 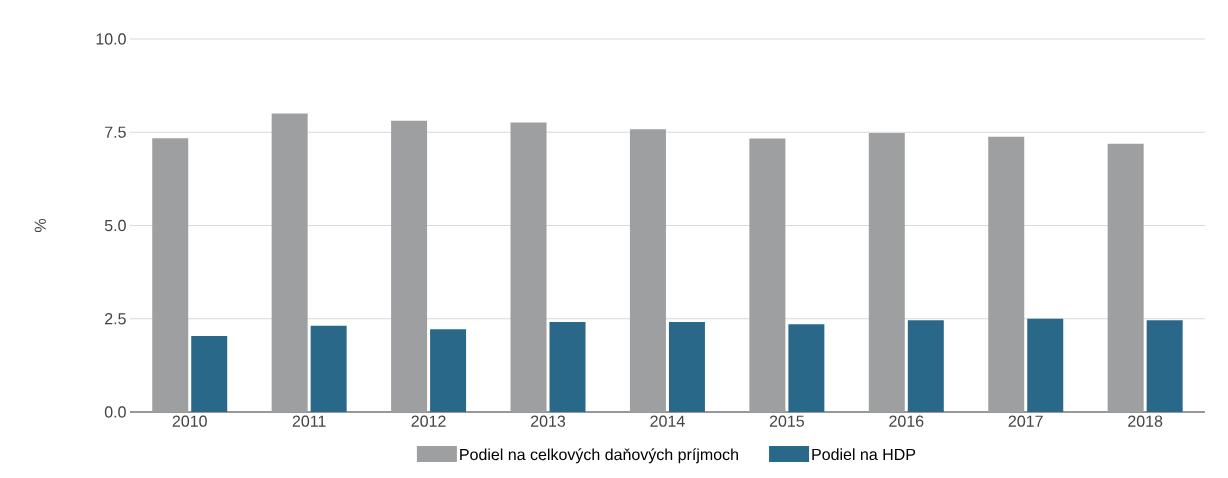 I want to click on x-tick-label: 2012, so click(x=428, y=421).